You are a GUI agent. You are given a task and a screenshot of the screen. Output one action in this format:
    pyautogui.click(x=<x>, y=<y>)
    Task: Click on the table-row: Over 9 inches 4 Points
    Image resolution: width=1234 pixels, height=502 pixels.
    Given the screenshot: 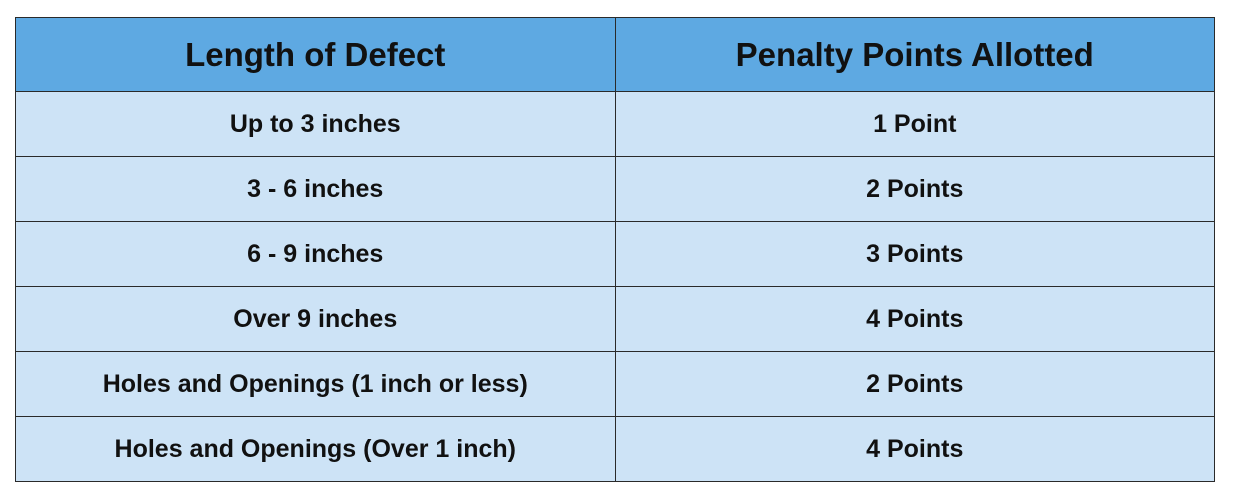 What is the action you would take?
    pyautogui.click(x=615, y=319)
    